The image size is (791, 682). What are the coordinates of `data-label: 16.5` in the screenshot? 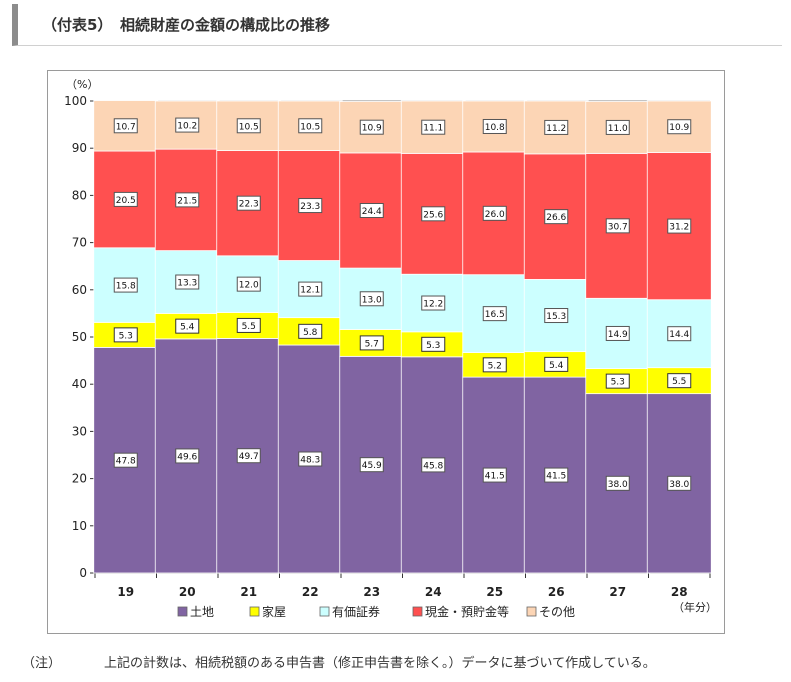 It's located at (495, 315).